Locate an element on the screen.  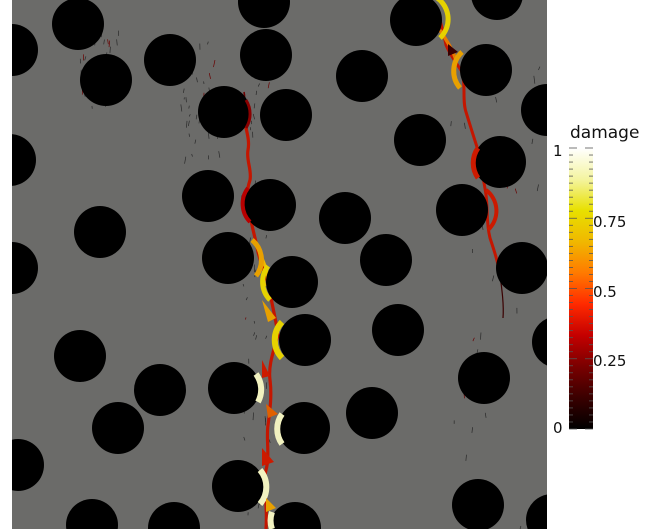
colorbar-title: damage is located at coordinates (604, 133).